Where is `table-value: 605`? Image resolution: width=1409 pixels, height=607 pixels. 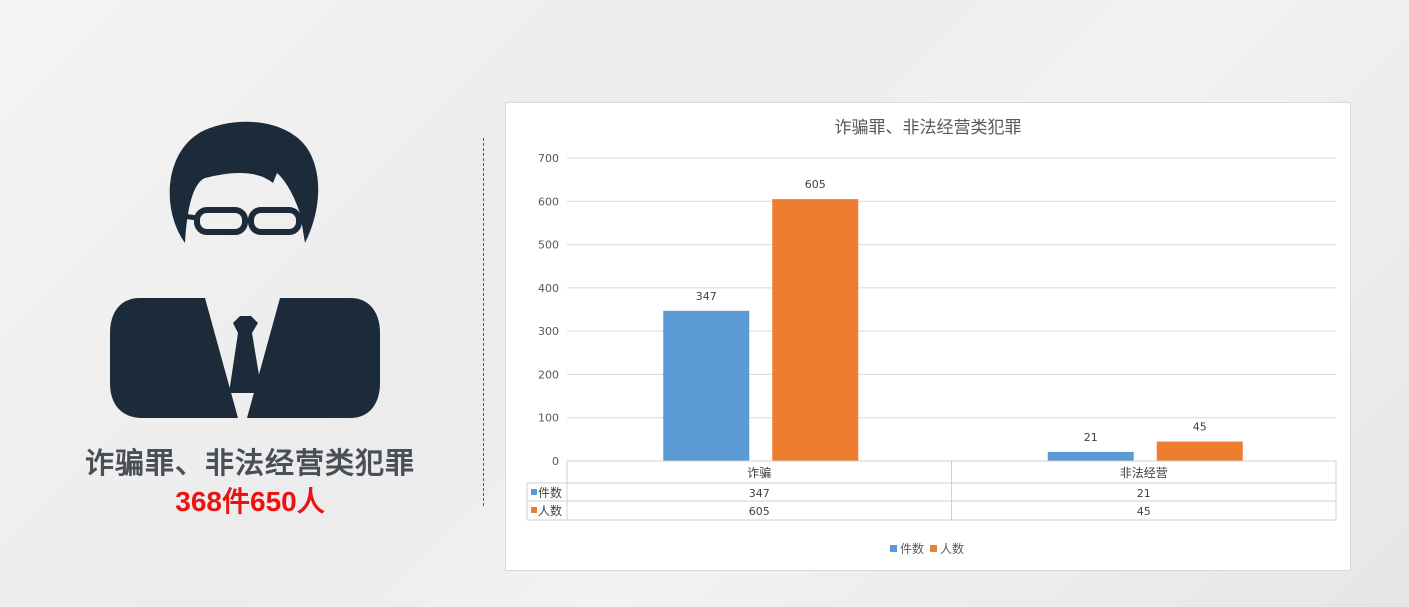
table-value: 605 is located at coordinates (759, 511).